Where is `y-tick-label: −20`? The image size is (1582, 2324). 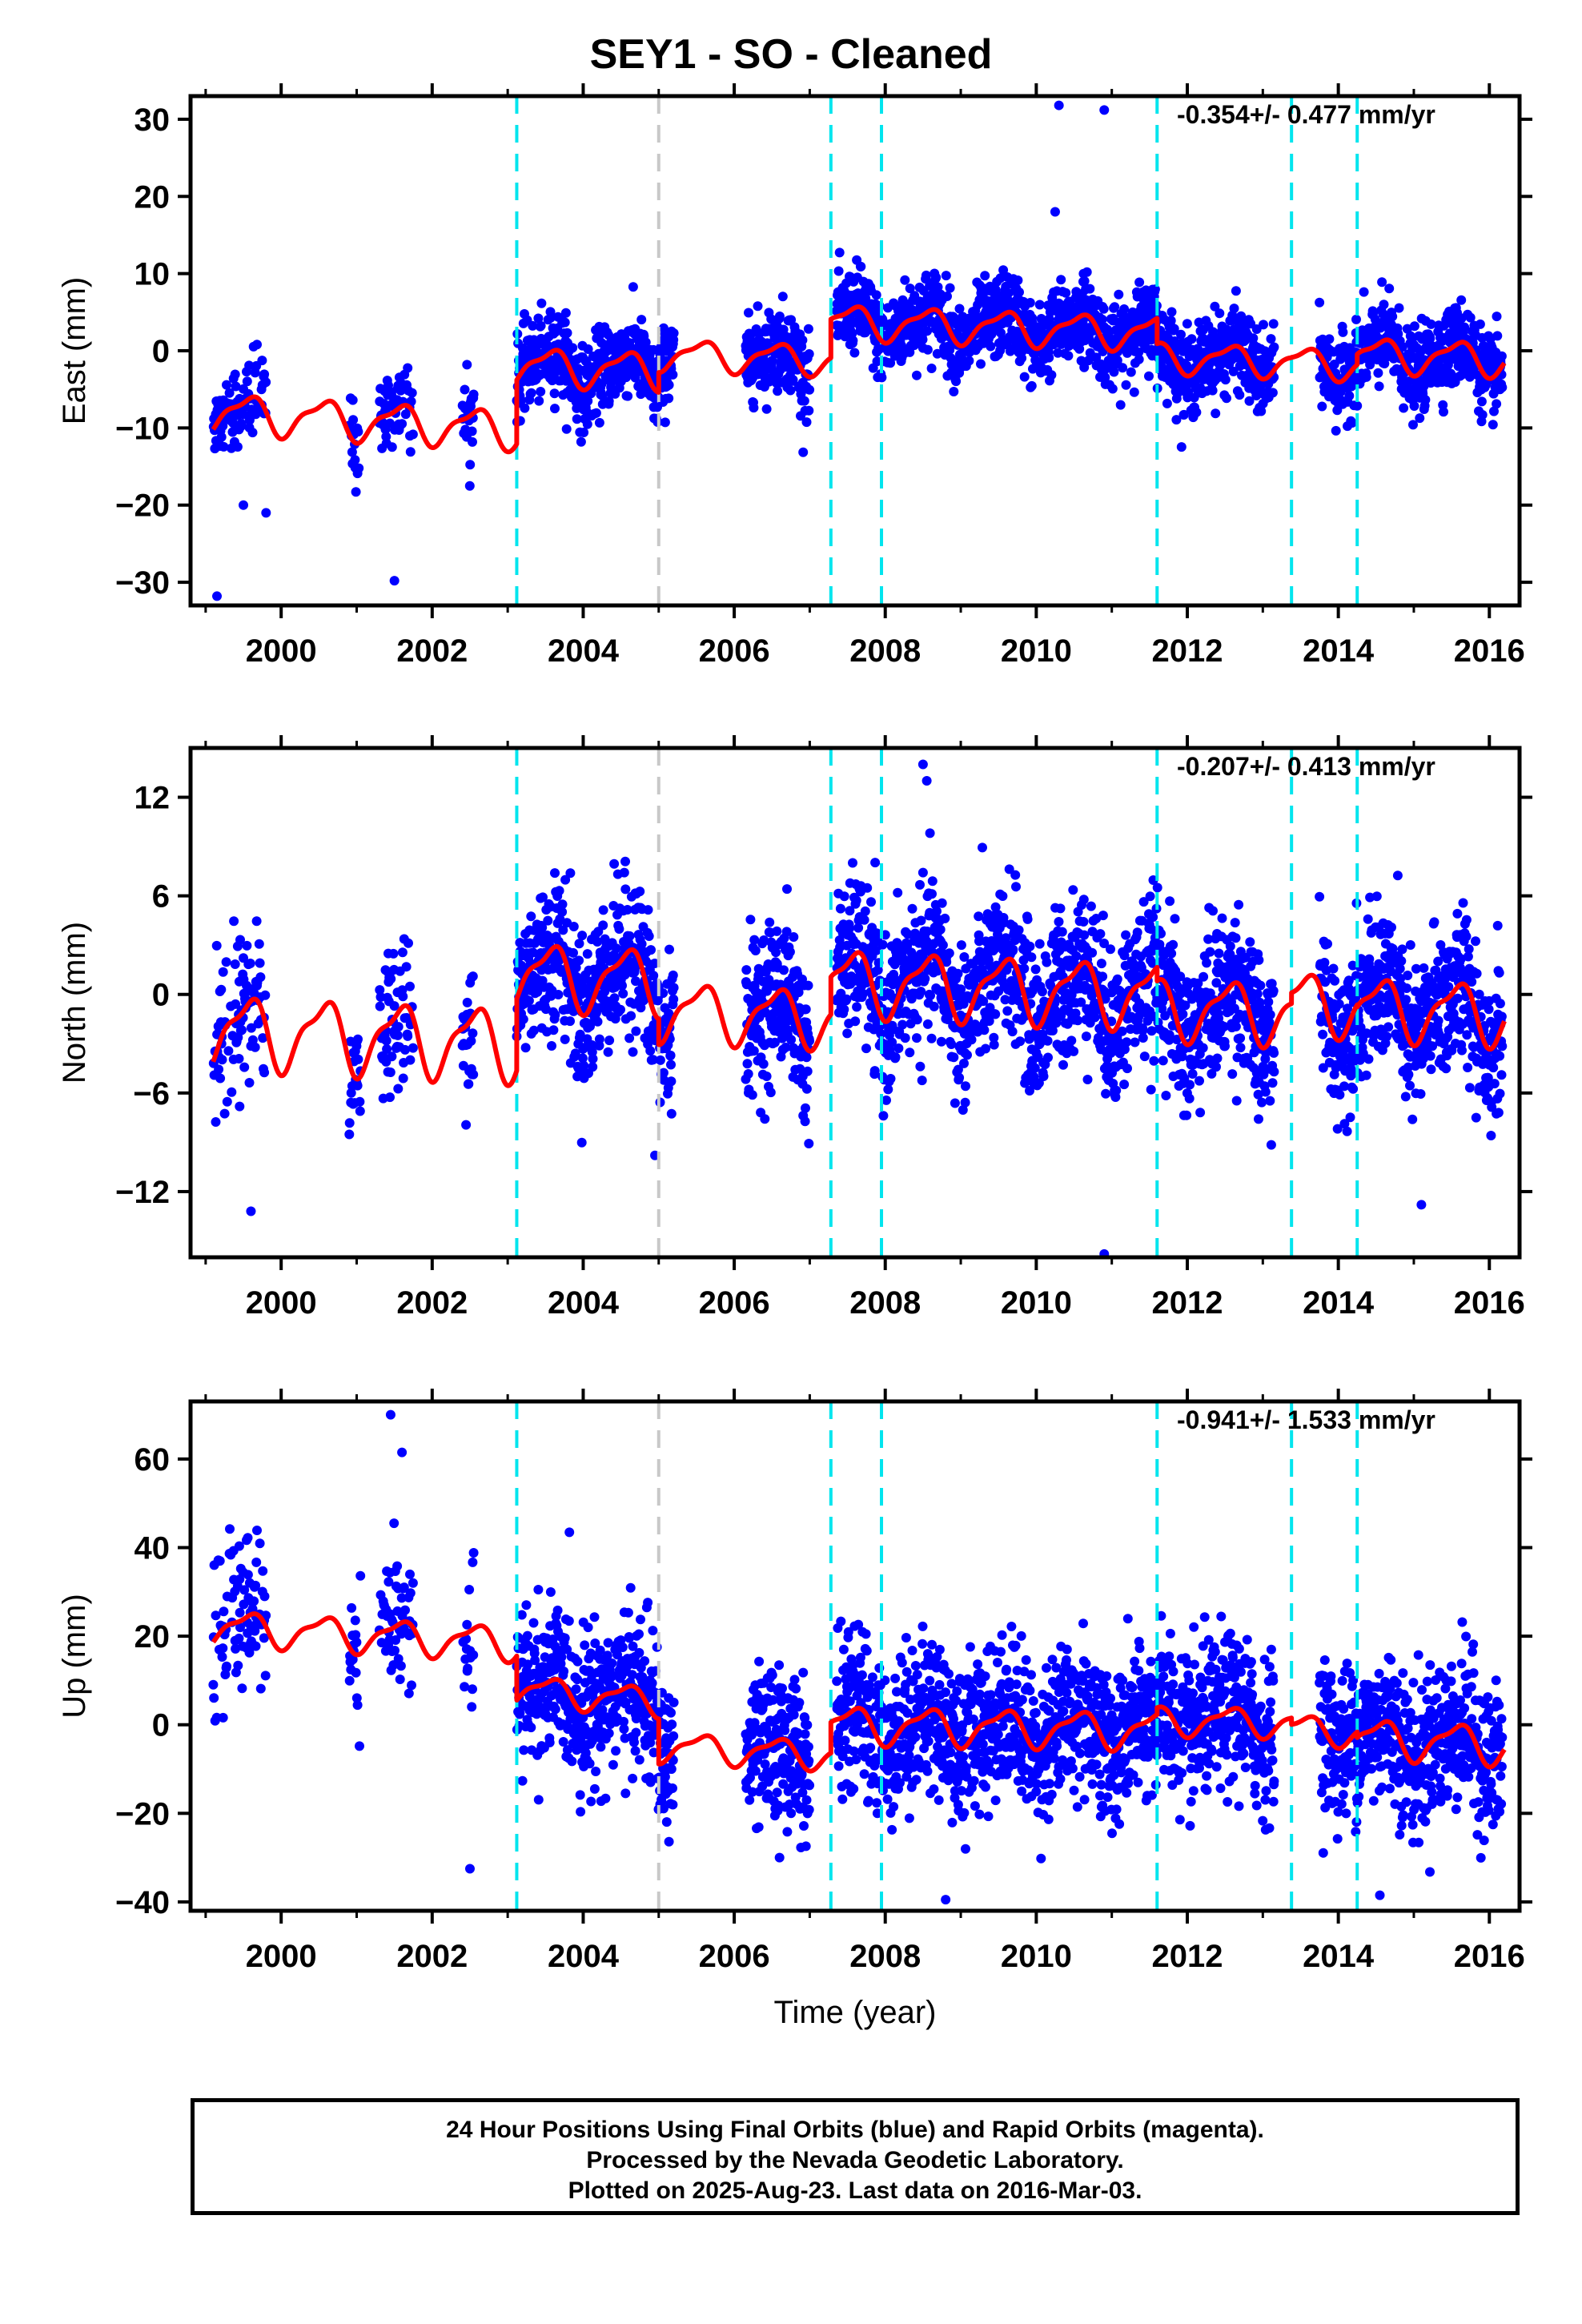
y-tick-label: −20 is located at coordinates (142, 506).